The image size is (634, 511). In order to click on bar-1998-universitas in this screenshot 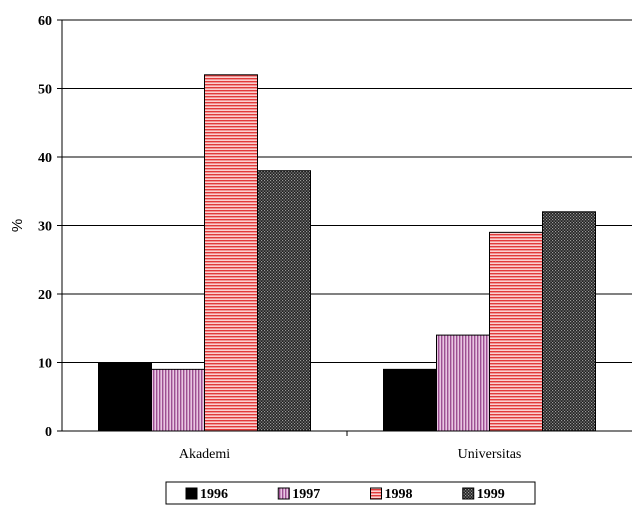, I will do `click(516, 331)`.